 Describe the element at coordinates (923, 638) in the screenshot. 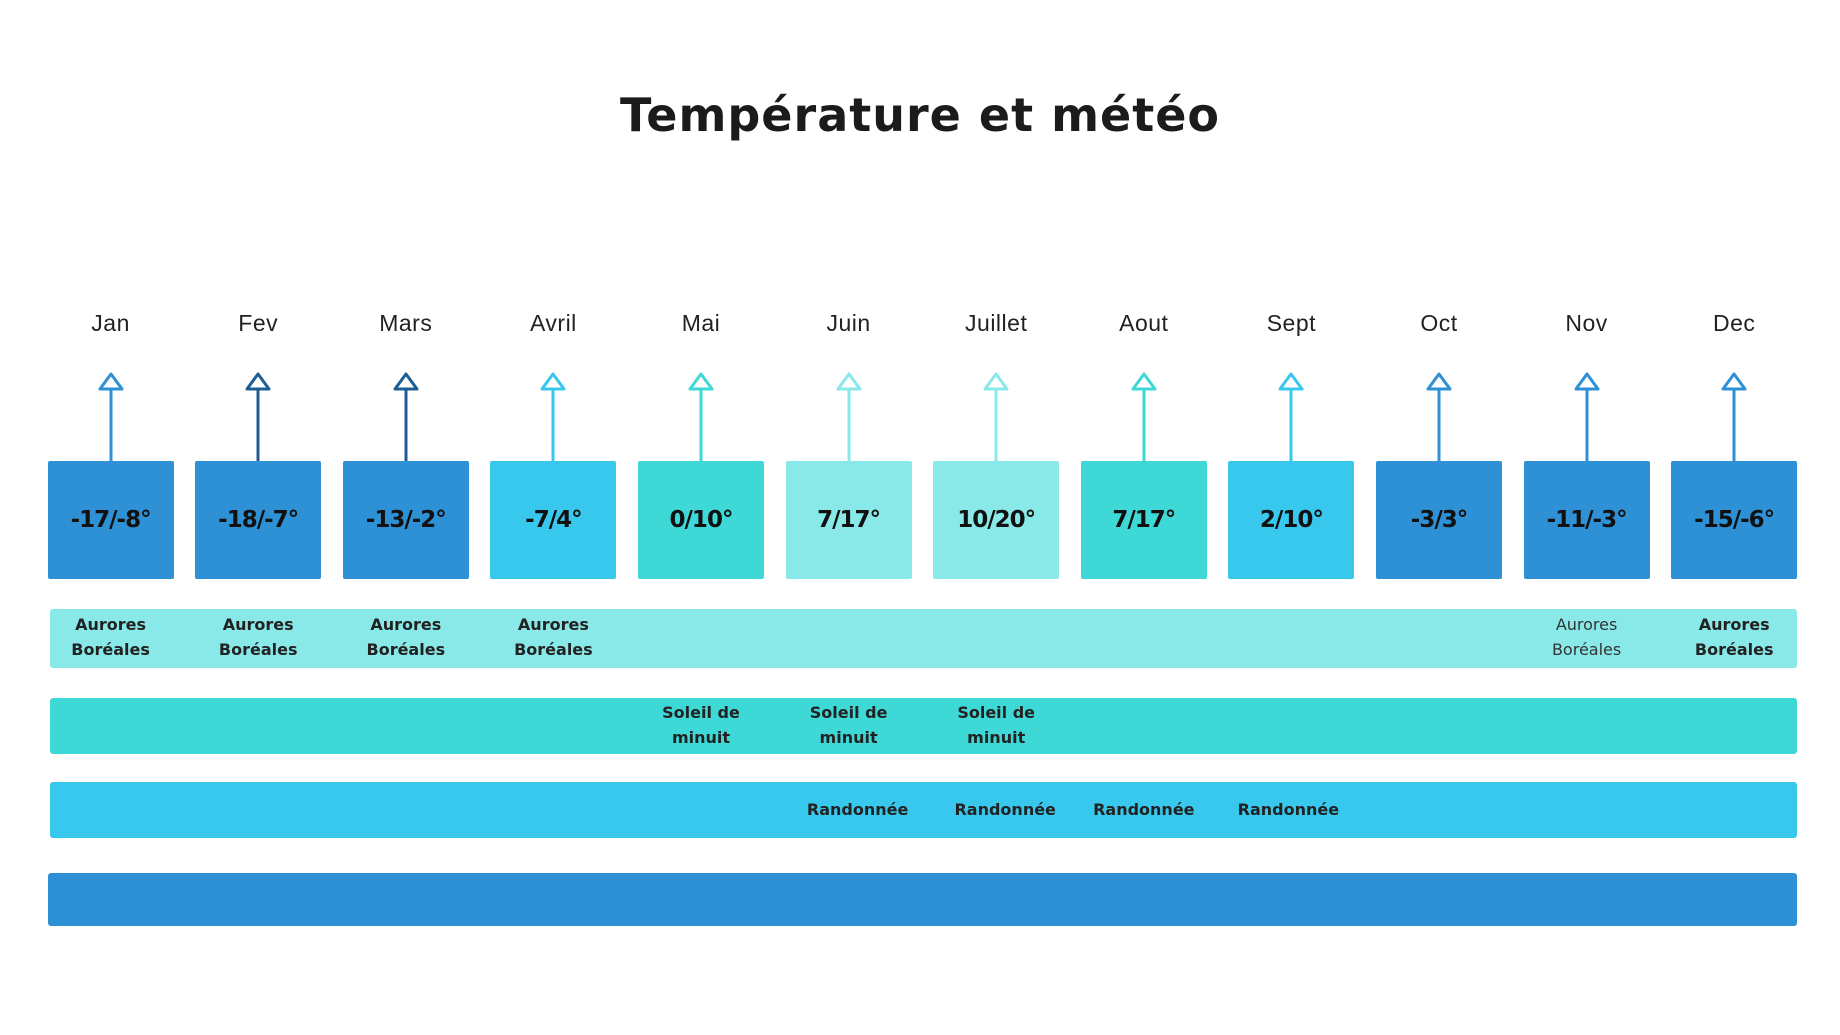

I see `aurores-band` at that location.